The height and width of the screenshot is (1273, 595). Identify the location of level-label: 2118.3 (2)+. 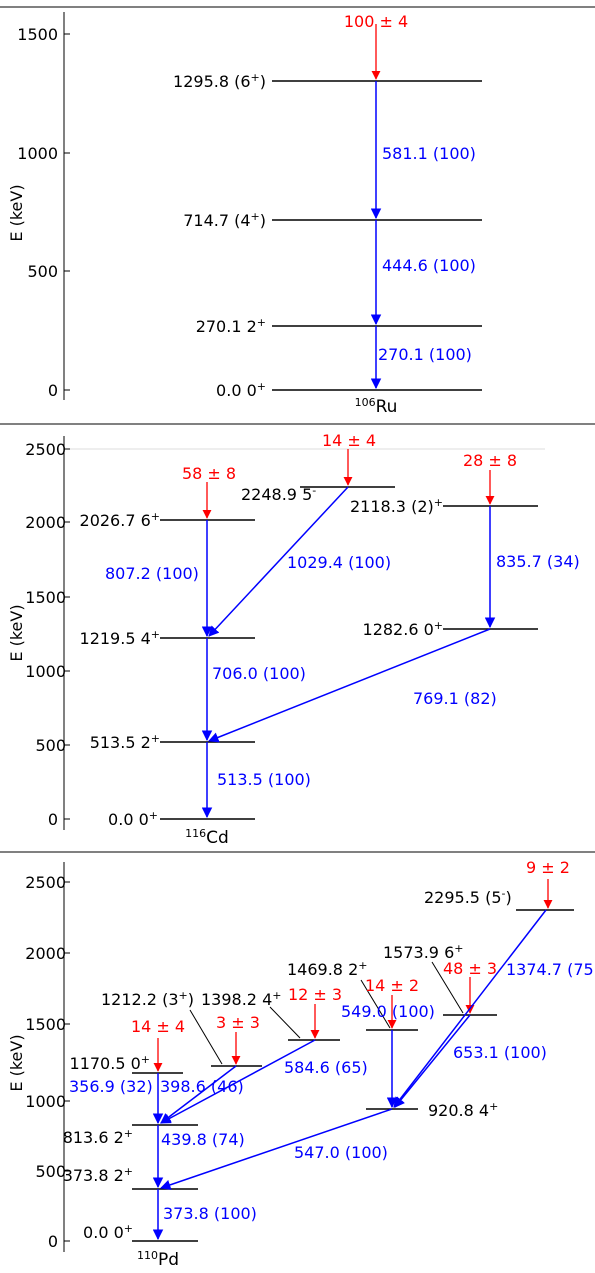
(396, 506).